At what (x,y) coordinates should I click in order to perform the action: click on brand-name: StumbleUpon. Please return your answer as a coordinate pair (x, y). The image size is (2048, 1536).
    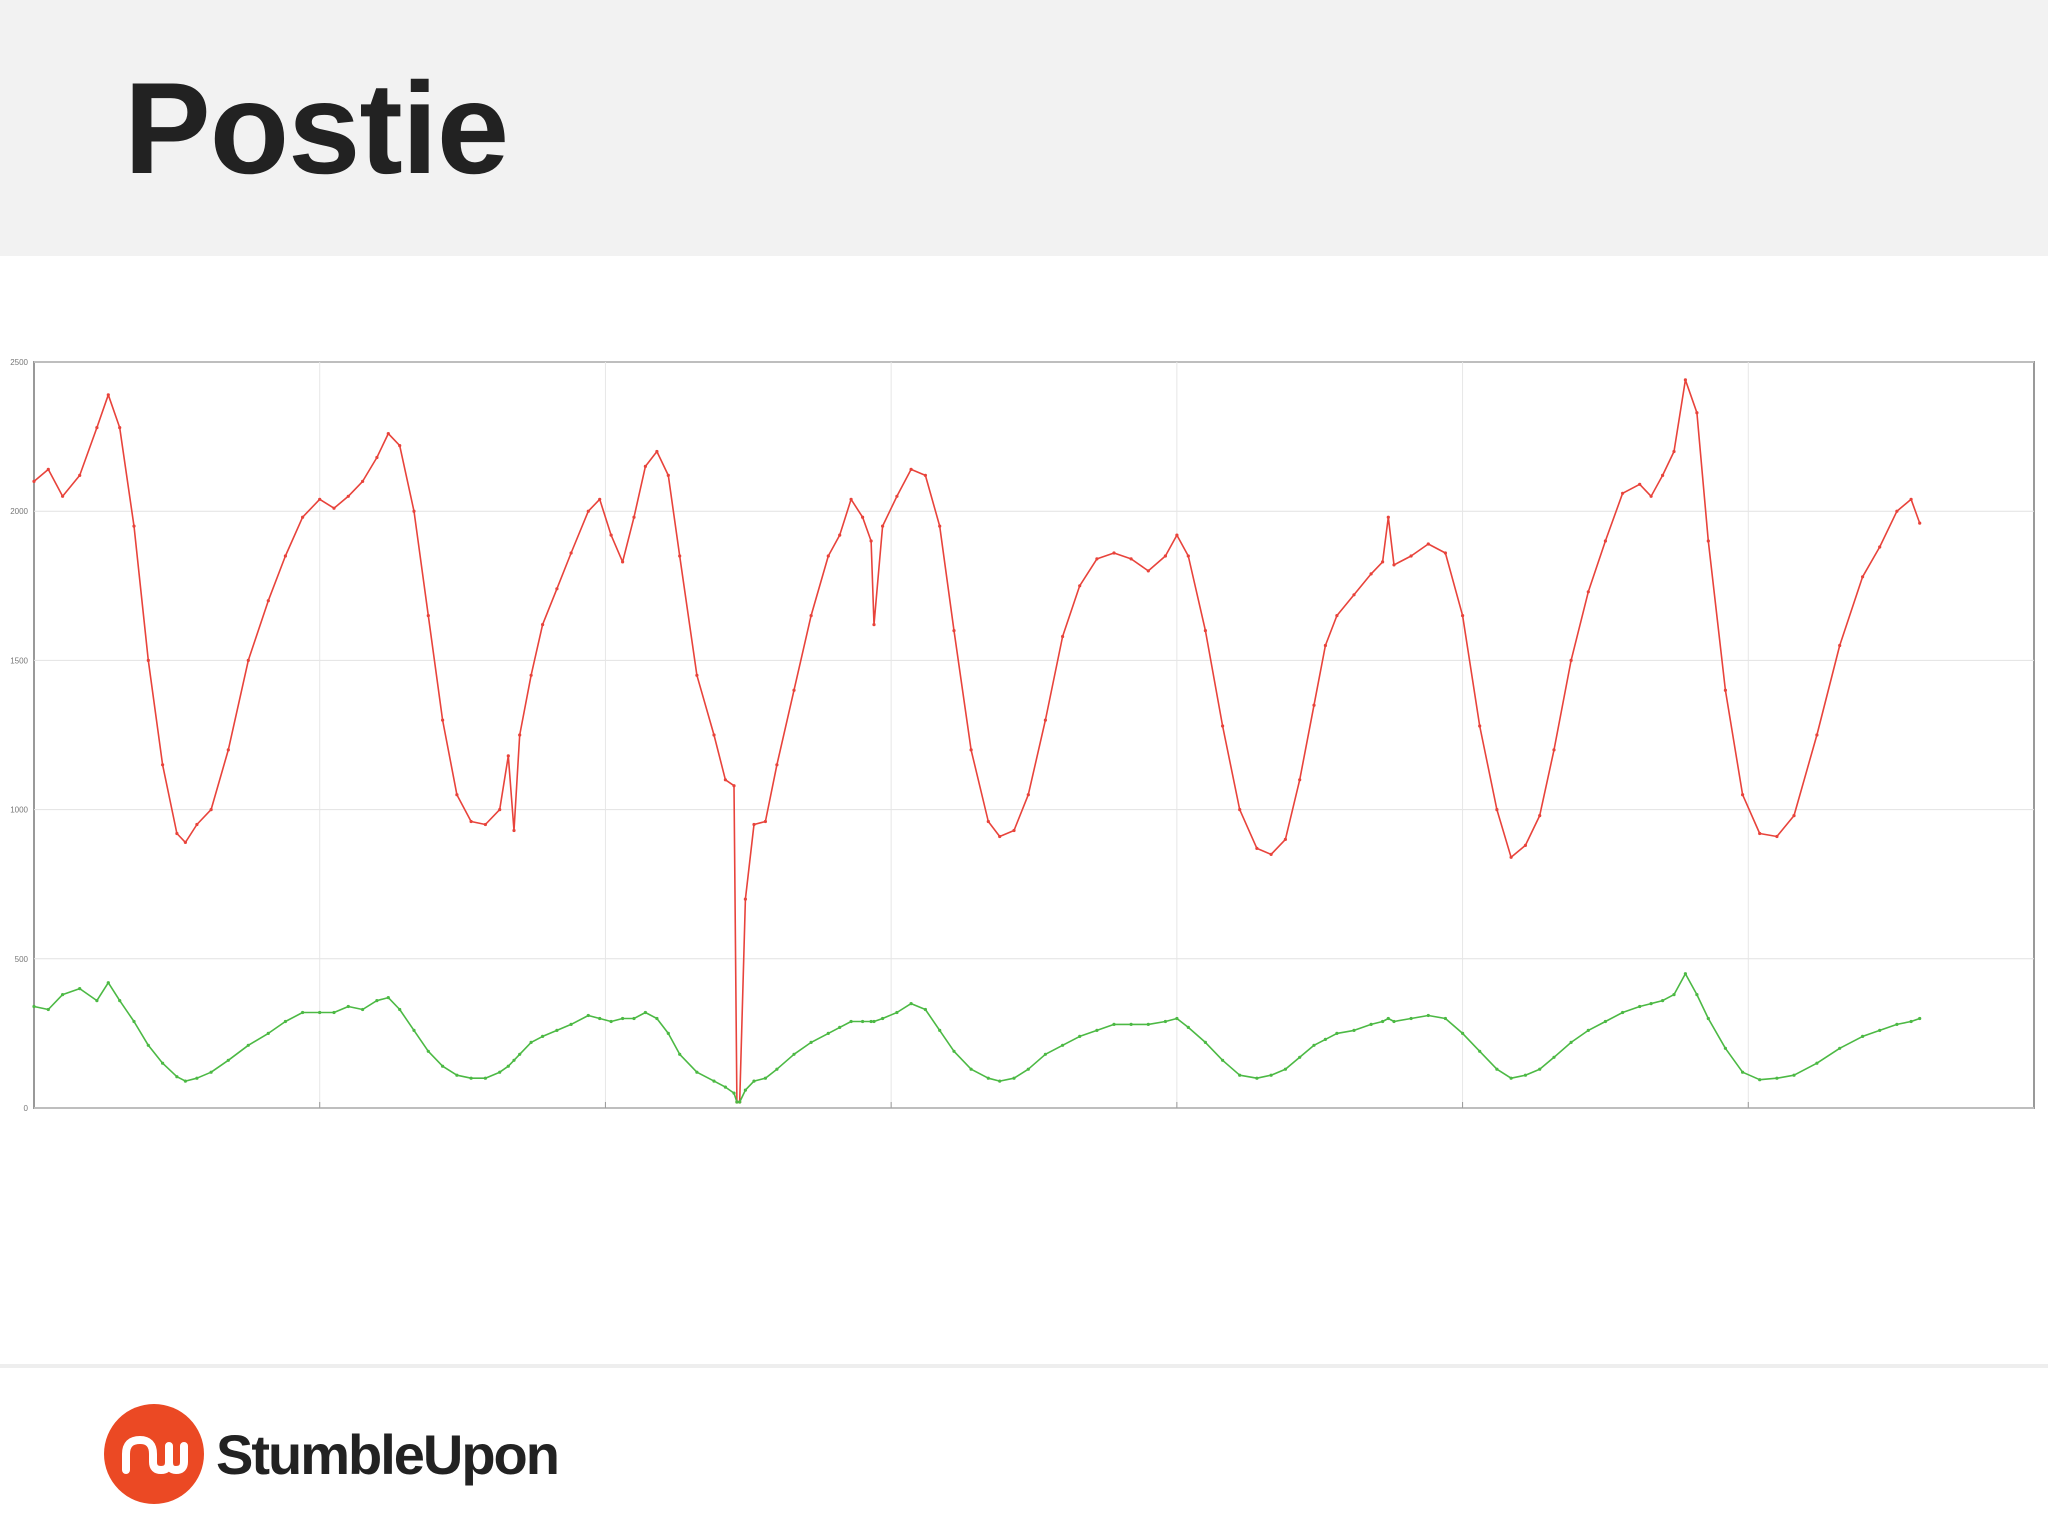
    Looking at the image, I should click on (388, 1454).